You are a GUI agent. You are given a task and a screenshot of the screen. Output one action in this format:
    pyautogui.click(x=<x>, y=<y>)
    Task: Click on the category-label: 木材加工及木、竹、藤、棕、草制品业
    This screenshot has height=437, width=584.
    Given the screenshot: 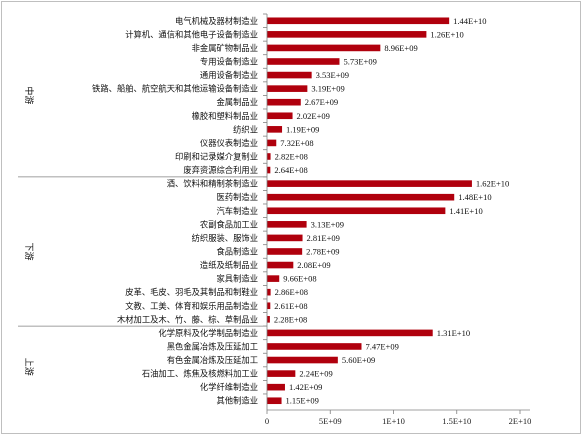 What is the action you would take?
    pyautogui.click(x=187, y=319)
    